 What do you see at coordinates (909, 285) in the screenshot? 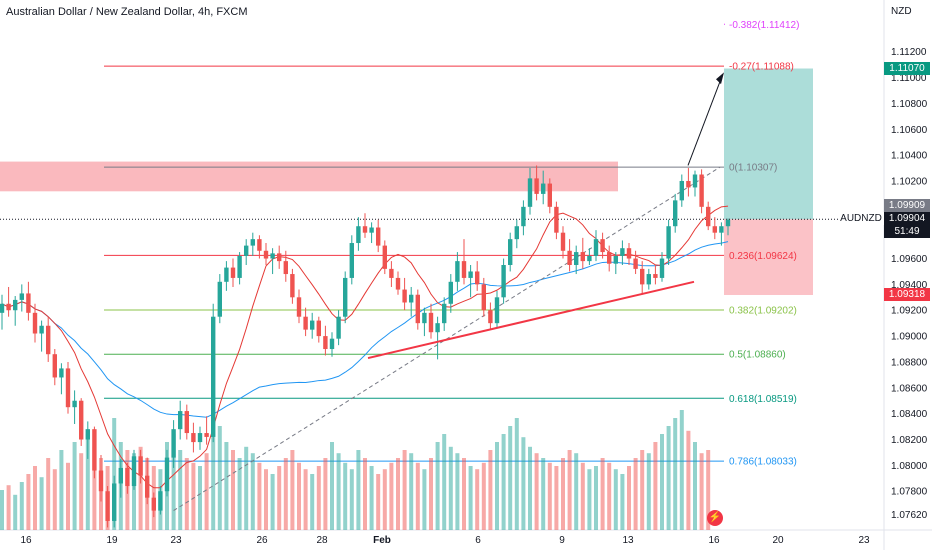
I see `price-tick-label: 1.09400` at bounding box center [909, 285].